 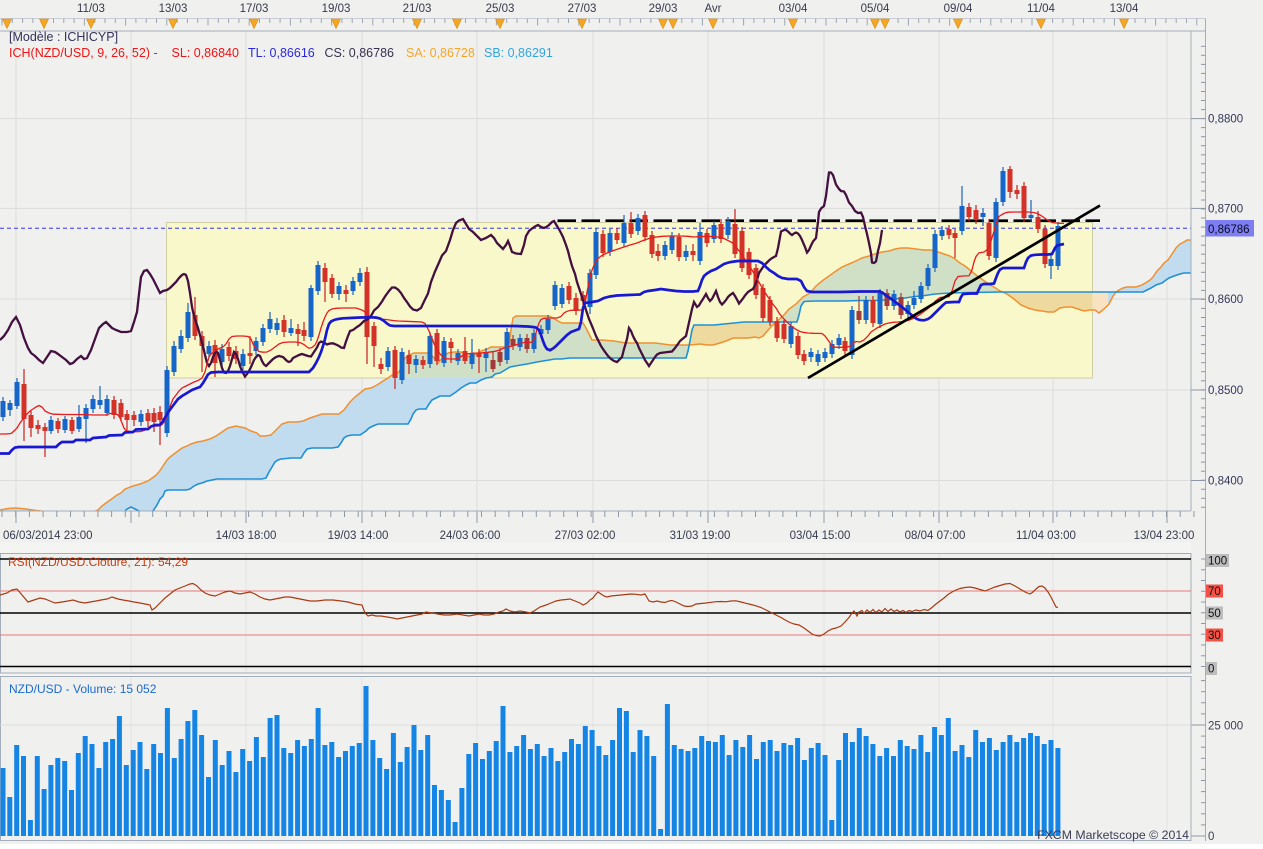 I want to click on svg-text: 0,8400, so click(x=1225, y=482).